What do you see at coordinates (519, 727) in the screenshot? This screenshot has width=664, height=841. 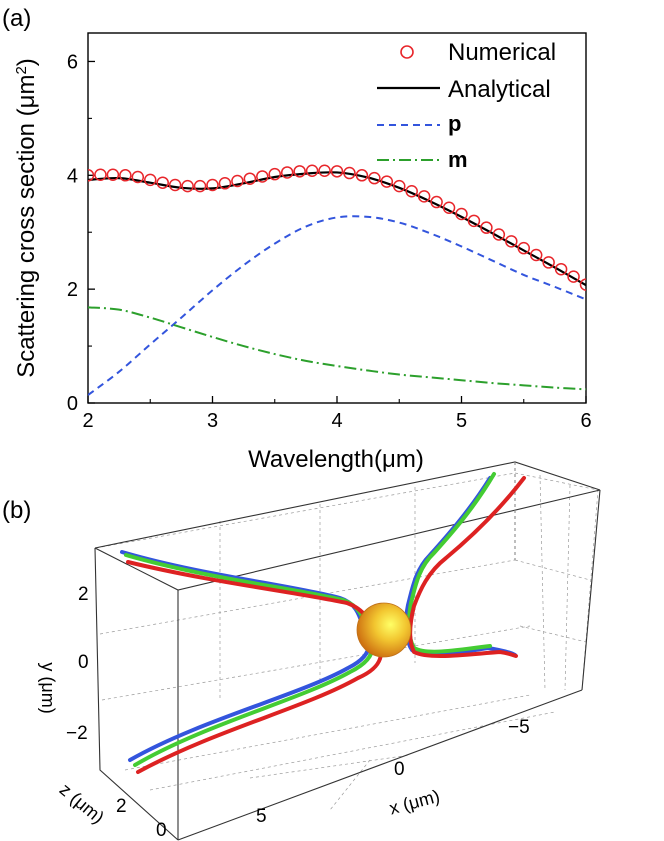 I see `b-xtick-neg5: −5` at bounding box center [519, 727].